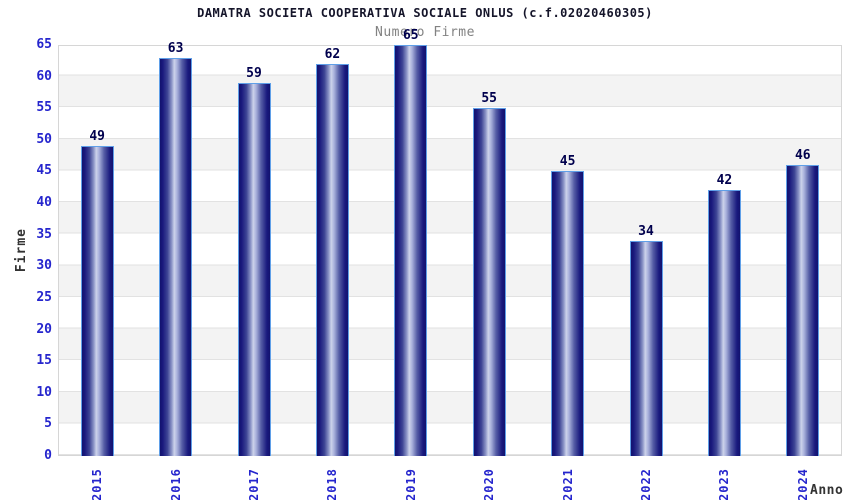 This screenshot has height=500, width=850. Describe the element at coordinates (724, 181) in the screenshot. I see `bar-value-label: 42` at that location.